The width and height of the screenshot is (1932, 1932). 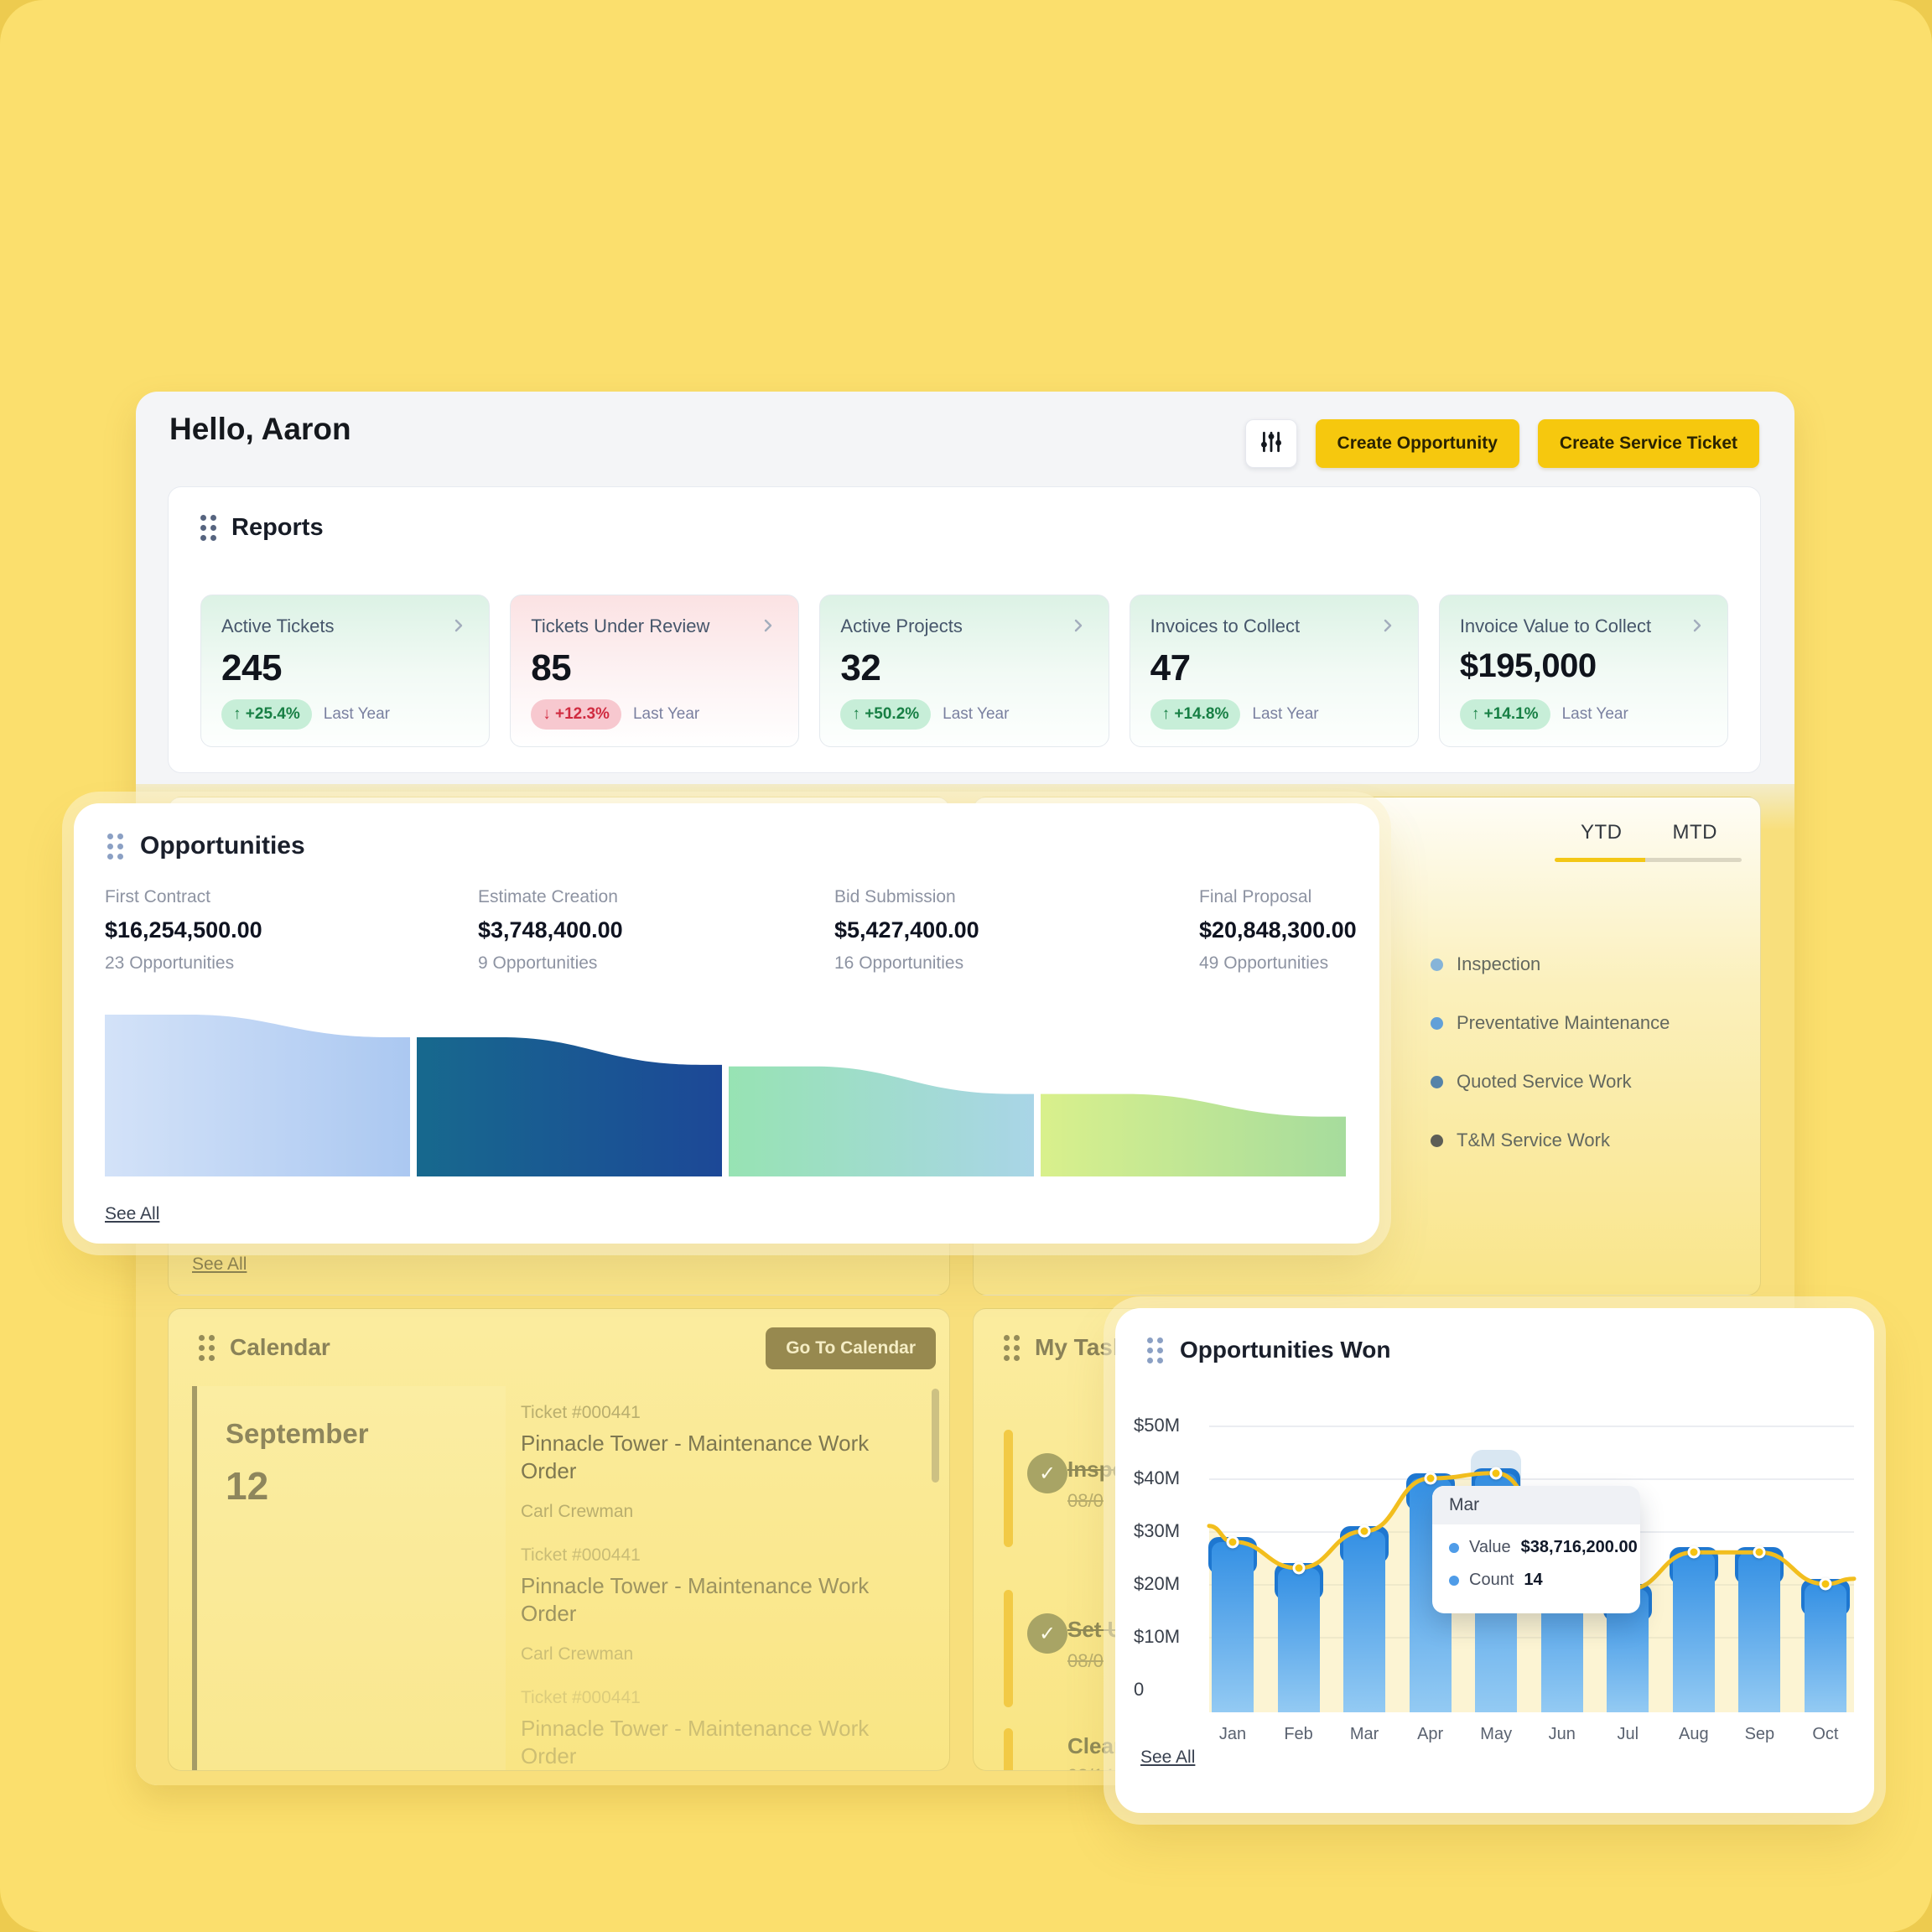 I want to click on kpi-card-active-projects: Active Projects 32 ↑ +50.2% Last Year, so click(x=964, y=671).